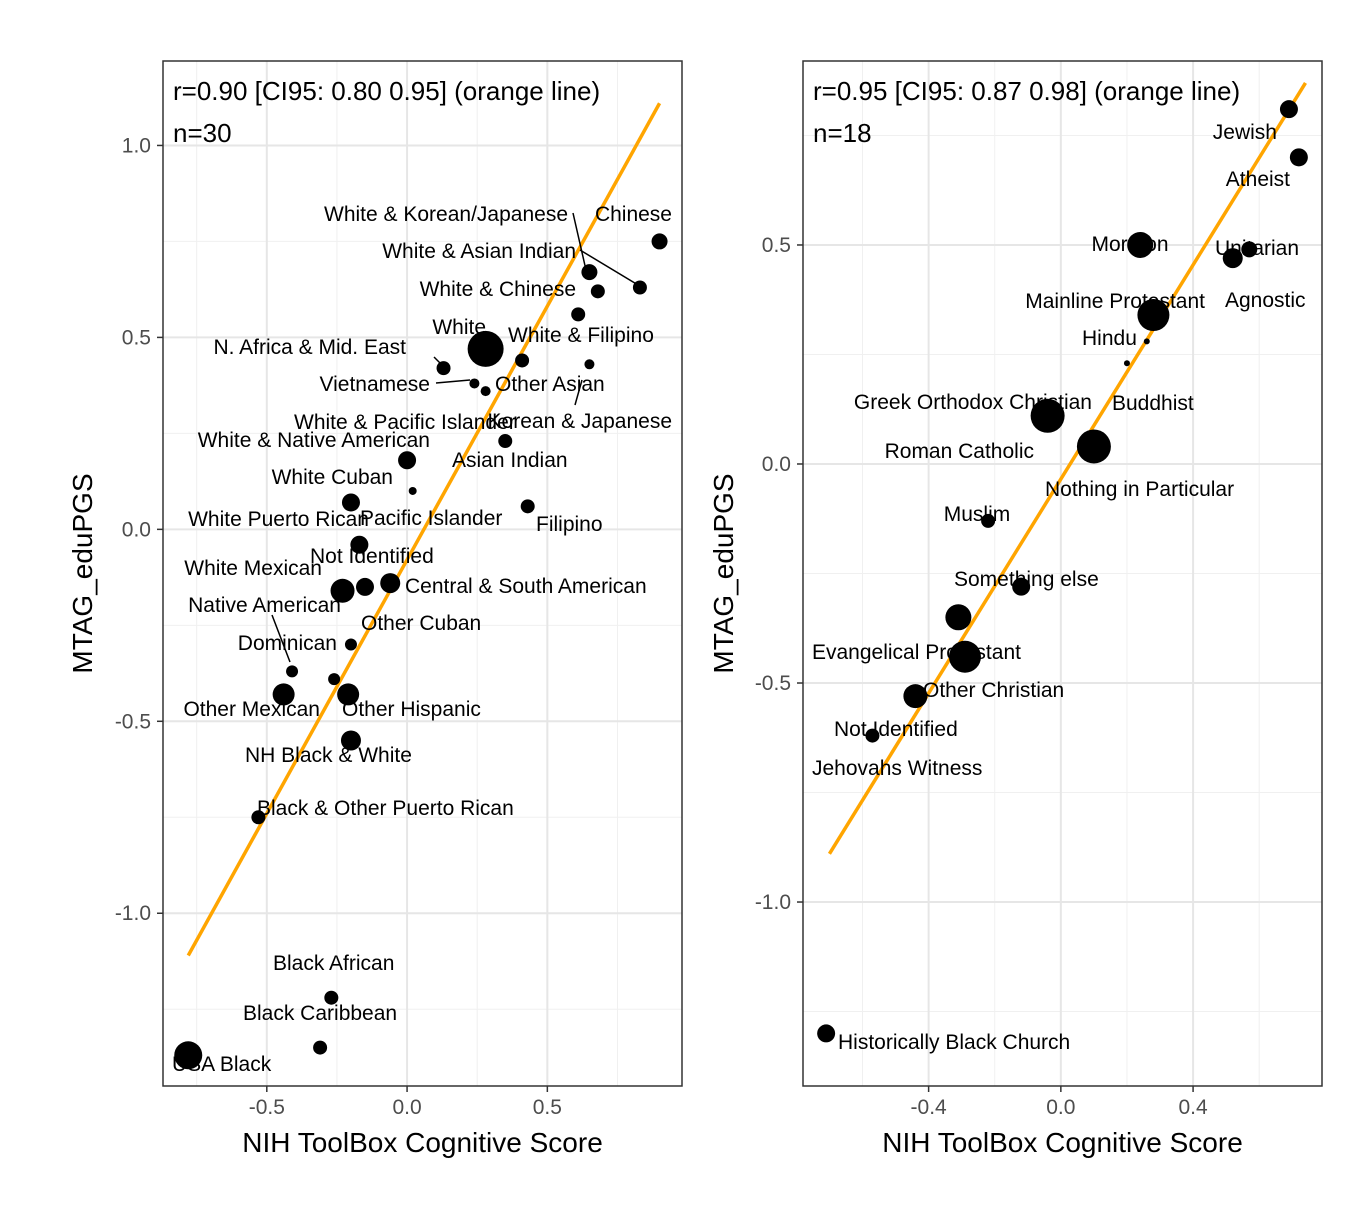 This screenshot has width=1370, height=1208. What do you see at coordinates (779, 574) in the screenshot?
I see `right-y-ticks: -1.0 -0.5 0.0 0.5` at bounding box center [779, 574].